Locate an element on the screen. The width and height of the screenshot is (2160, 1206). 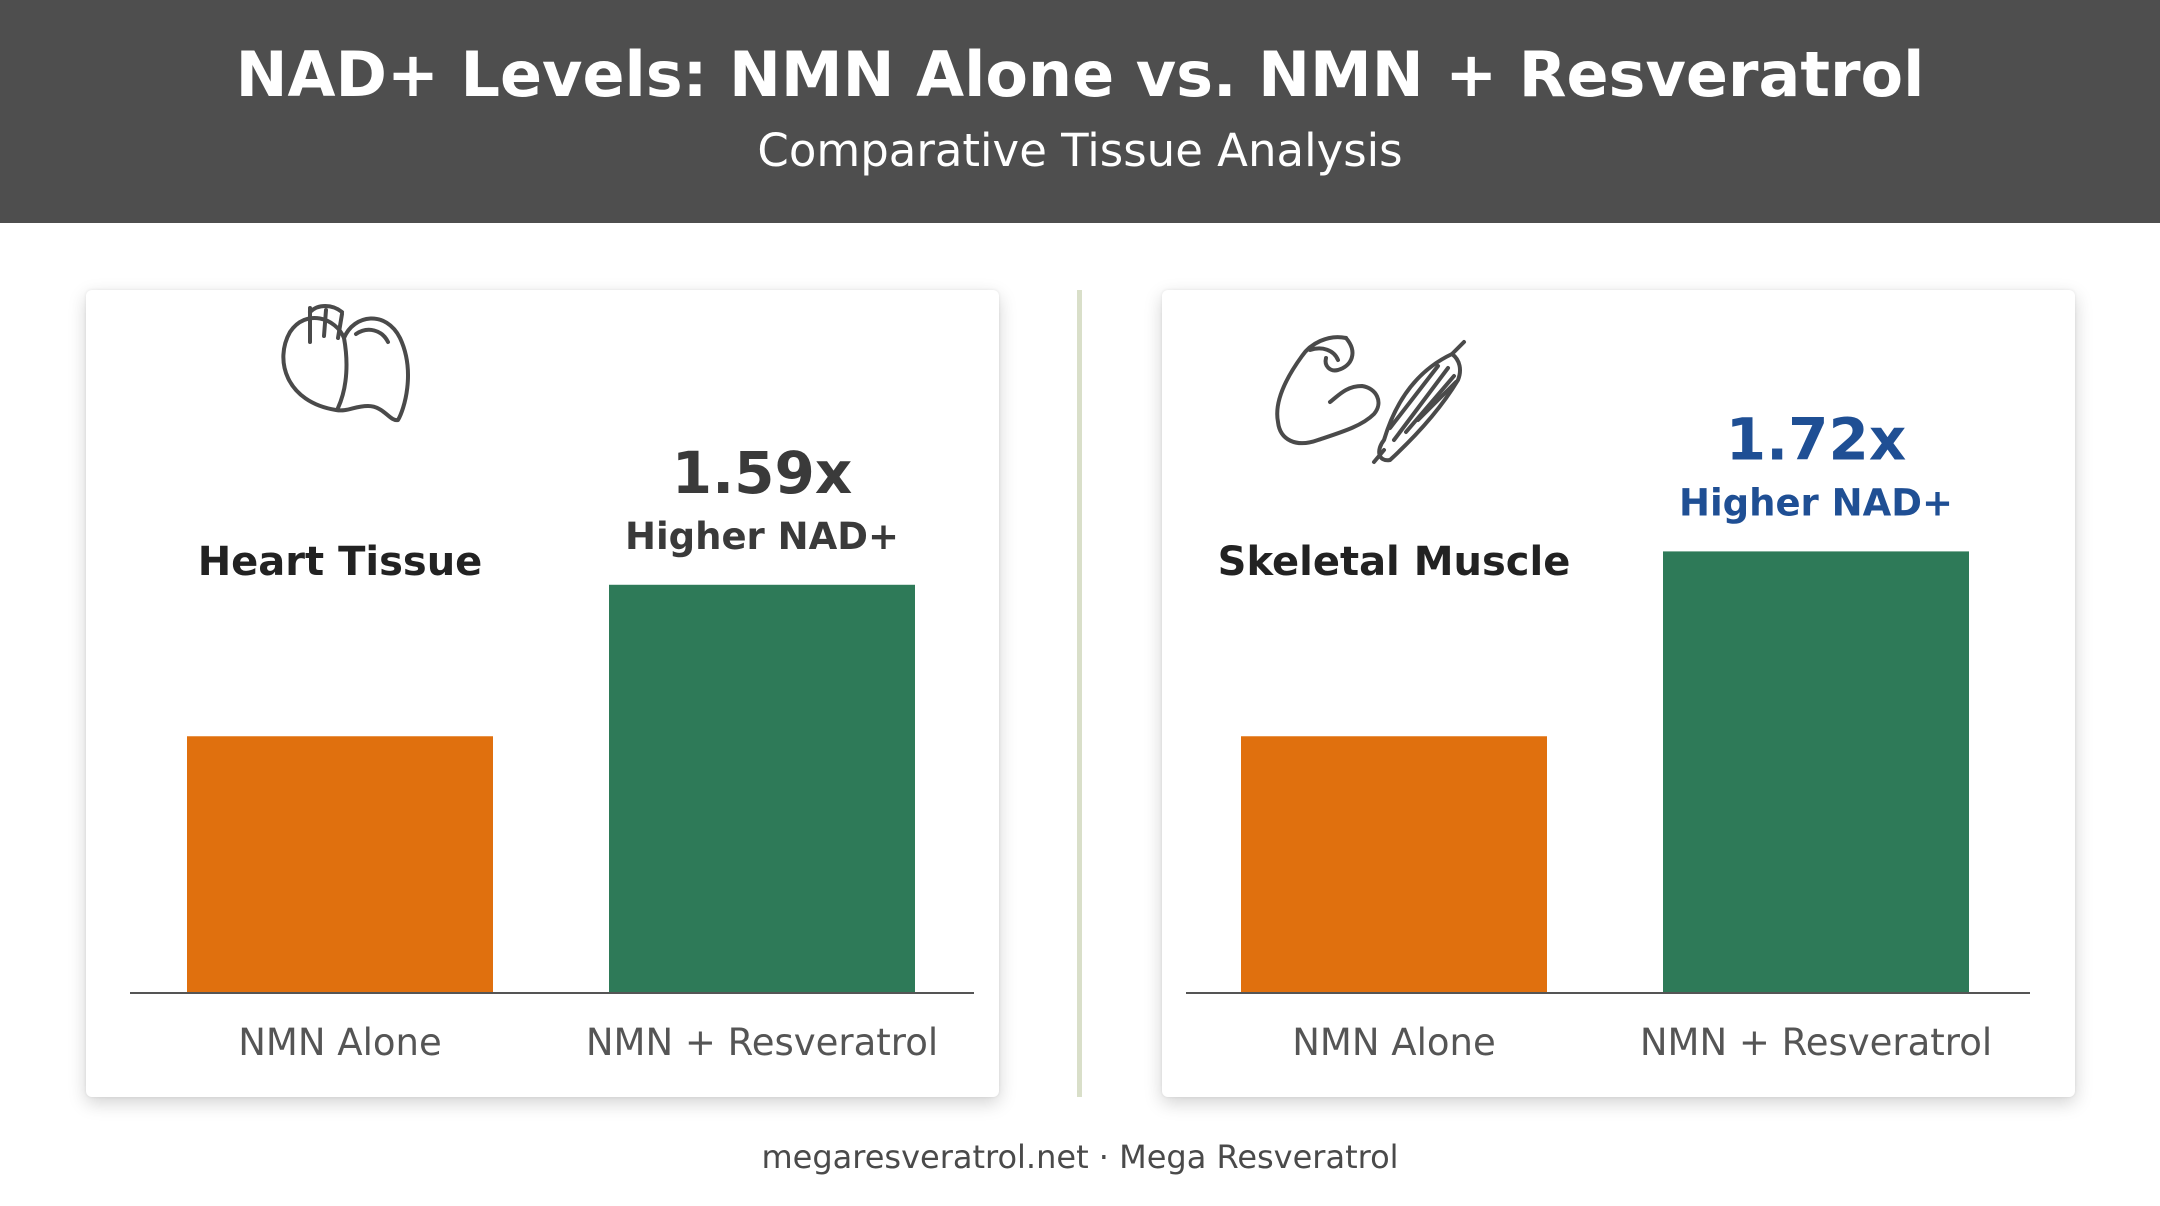
muscle-bar-nmn-alone is located at coordinates (1394, 864).